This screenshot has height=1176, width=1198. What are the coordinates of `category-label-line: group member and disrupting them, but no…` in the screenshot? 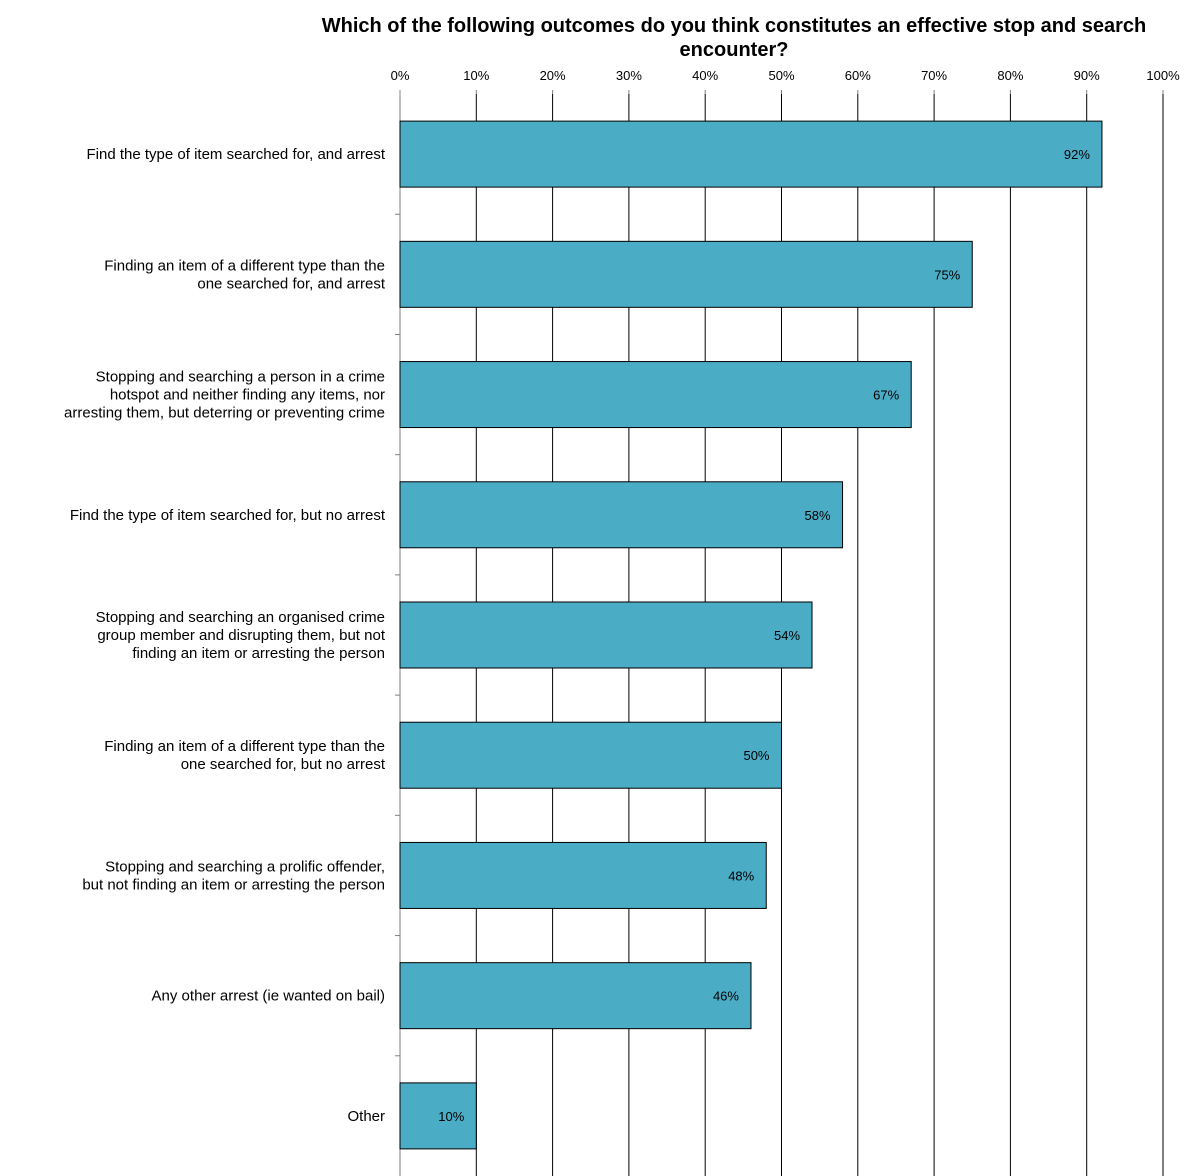 It's located at (241, 635).